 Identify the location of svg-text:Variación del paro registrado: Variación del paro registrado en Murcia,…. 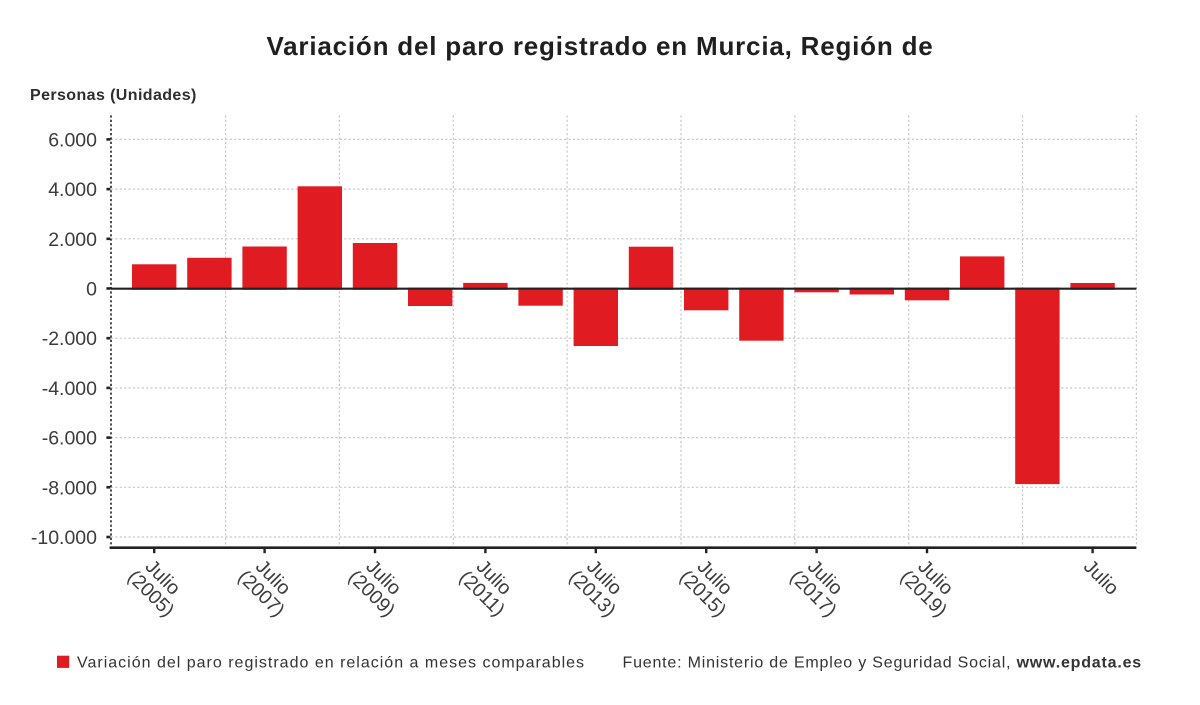
(599, 46).